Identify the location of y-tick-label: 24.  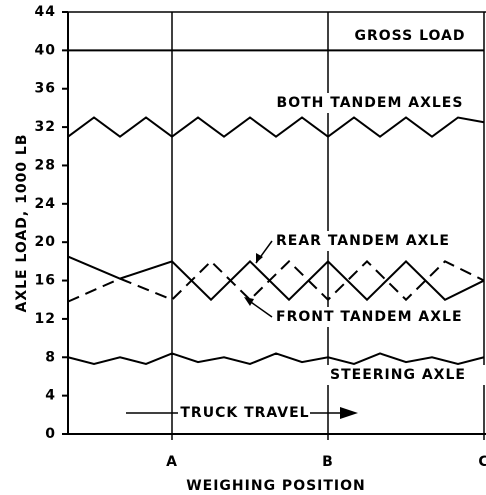
(45, 204).